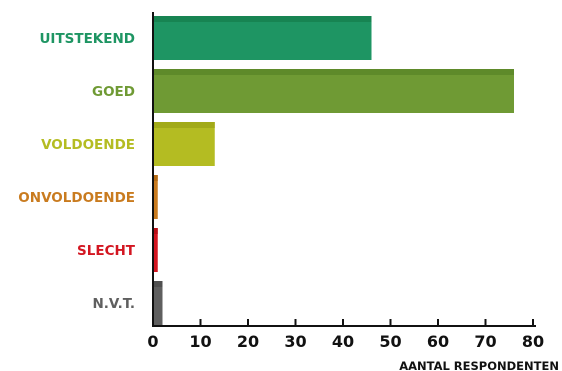 The width and height of the screenshot is (562, 371). I want to click on bar-voldoende, so click(184, 144).